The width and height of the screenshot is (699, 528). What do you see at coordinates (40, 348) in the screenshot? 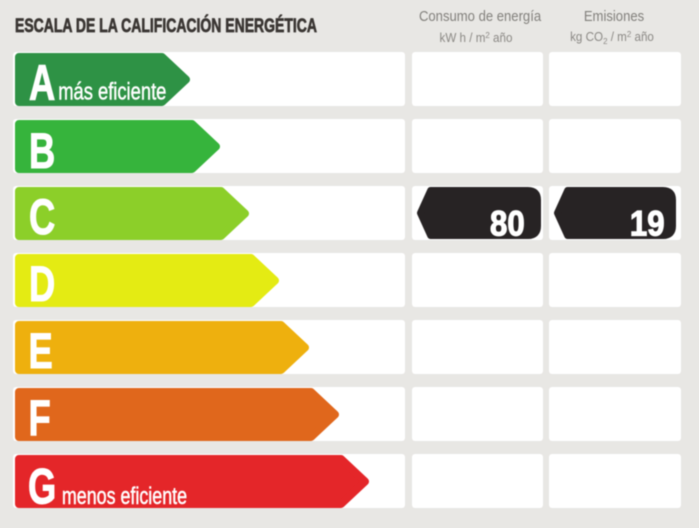
I see `svg-text: E` at bounding box center [40, 348].